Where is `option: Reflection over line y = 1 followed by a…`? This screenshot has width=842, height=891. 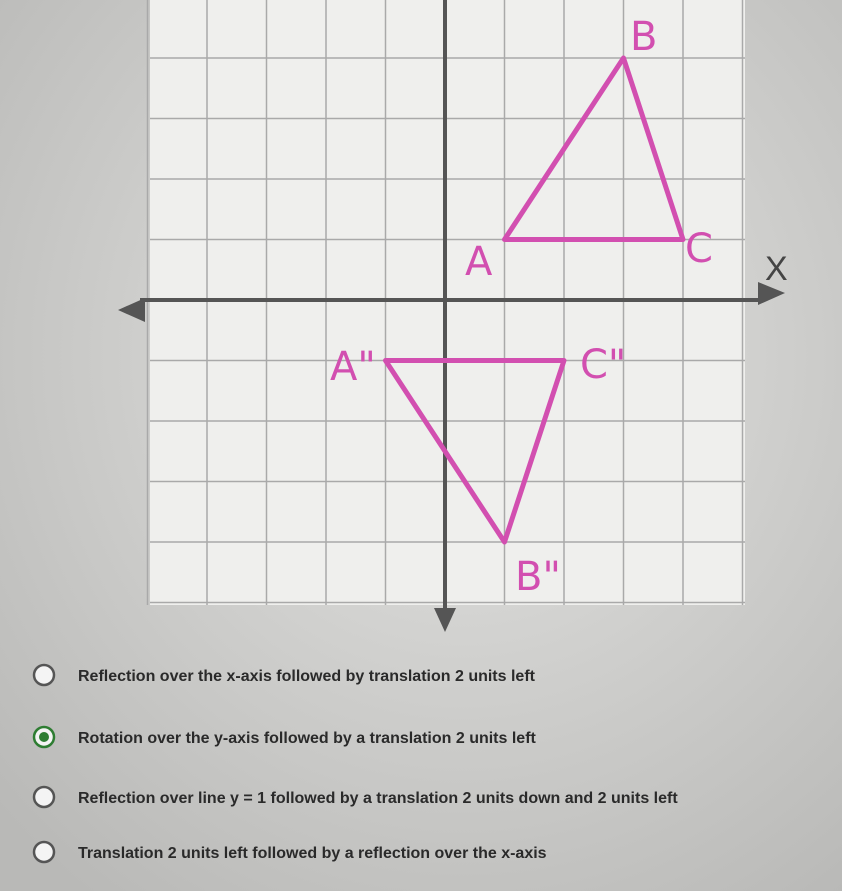 option: Reflection over line y = 1 followed by a… is located at coordinates (355, 797).